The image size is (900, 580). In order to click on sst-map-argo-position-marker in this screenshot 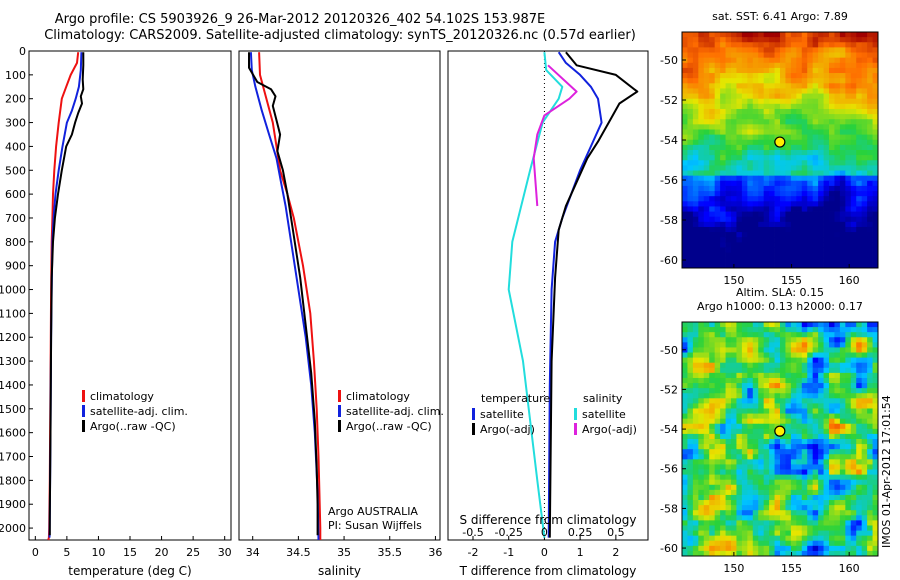, I will do `click(780, 142)`.